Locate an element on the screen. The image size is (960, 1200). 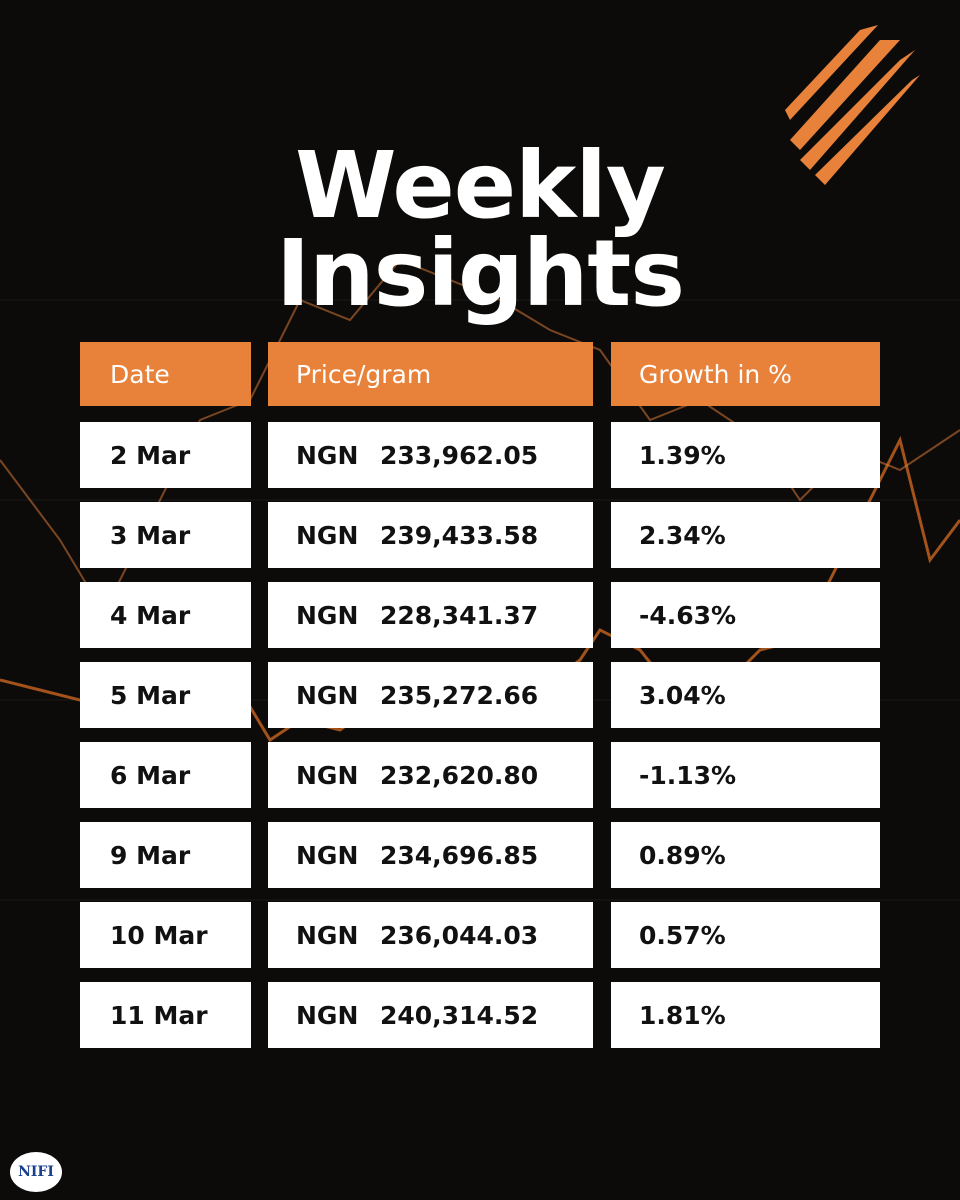
price-cell: NGN 234,696.85 is located at coordinates (430, 855).